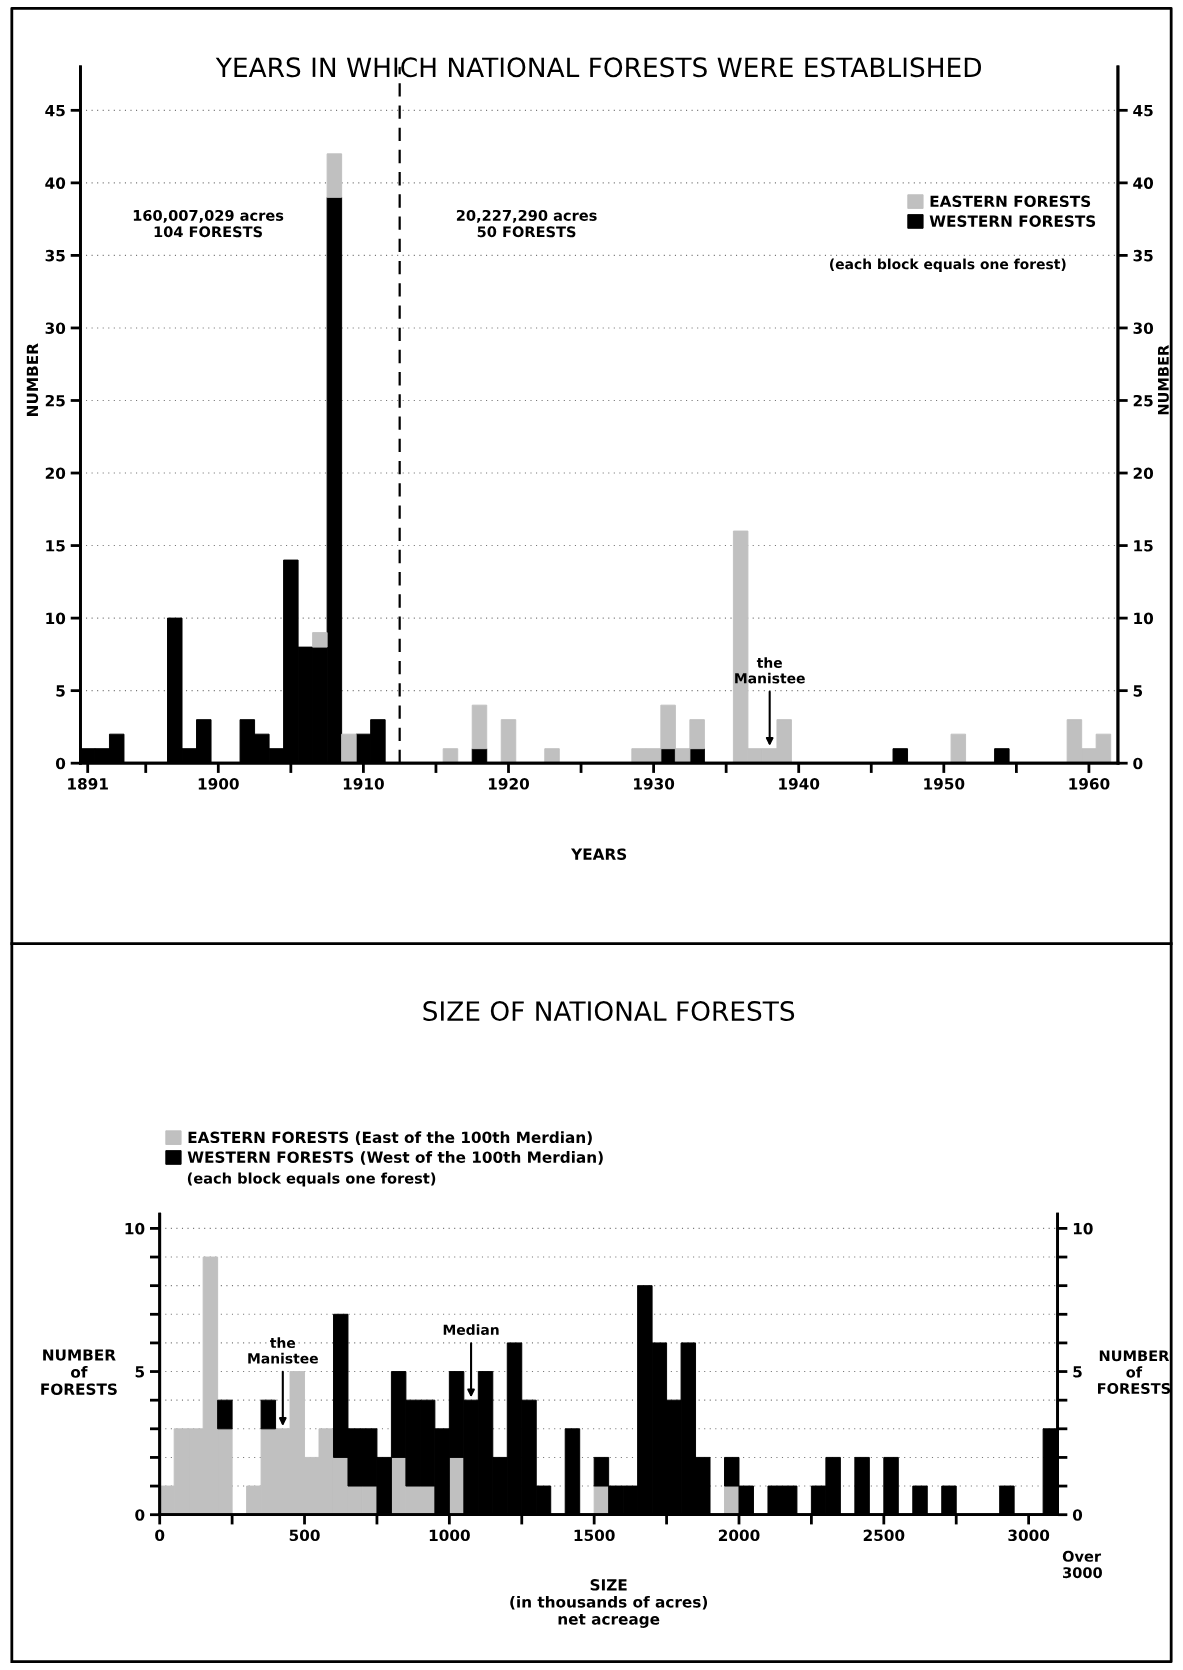 Image resolution: width=1183 pixels, height=1670 pixels. Describe the element at coordinates (1163, 380) in the screenshot. I see `y2-axis-title: NUMBER` at that location.